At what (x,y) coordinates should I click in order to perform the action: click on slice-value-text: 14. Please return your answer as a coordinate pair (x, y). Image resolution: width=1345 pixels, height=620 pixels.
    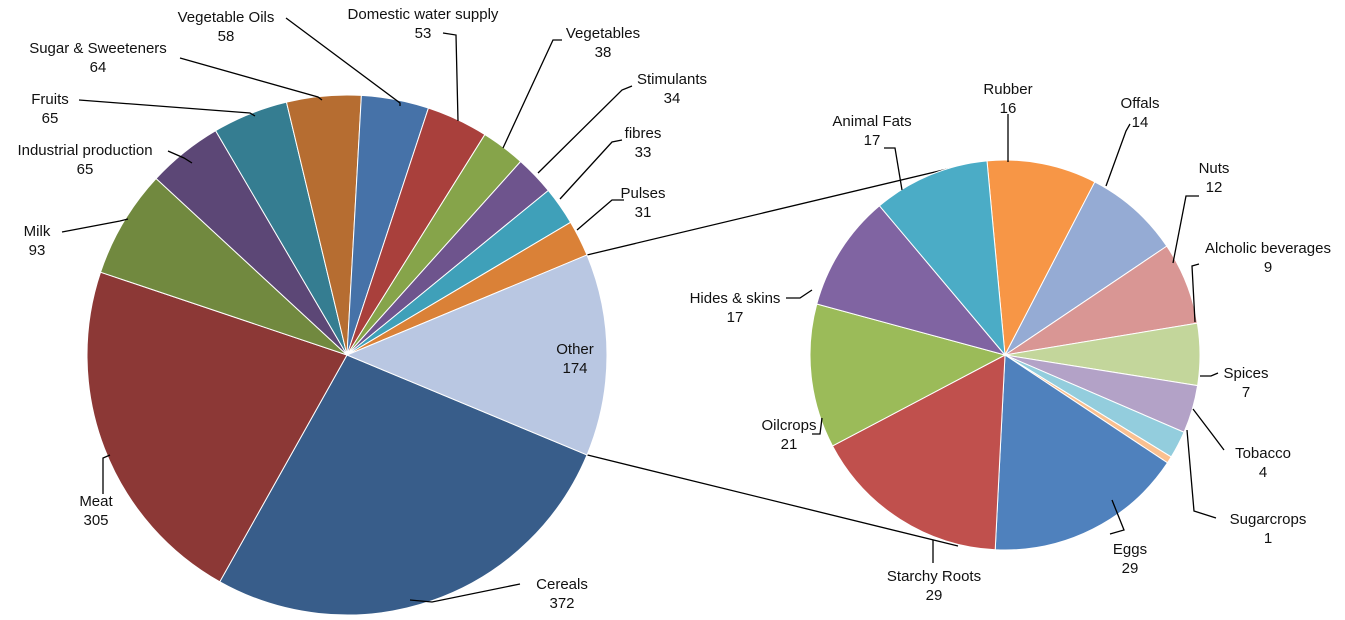
    Looking at the image, I should click on (1140, 122).